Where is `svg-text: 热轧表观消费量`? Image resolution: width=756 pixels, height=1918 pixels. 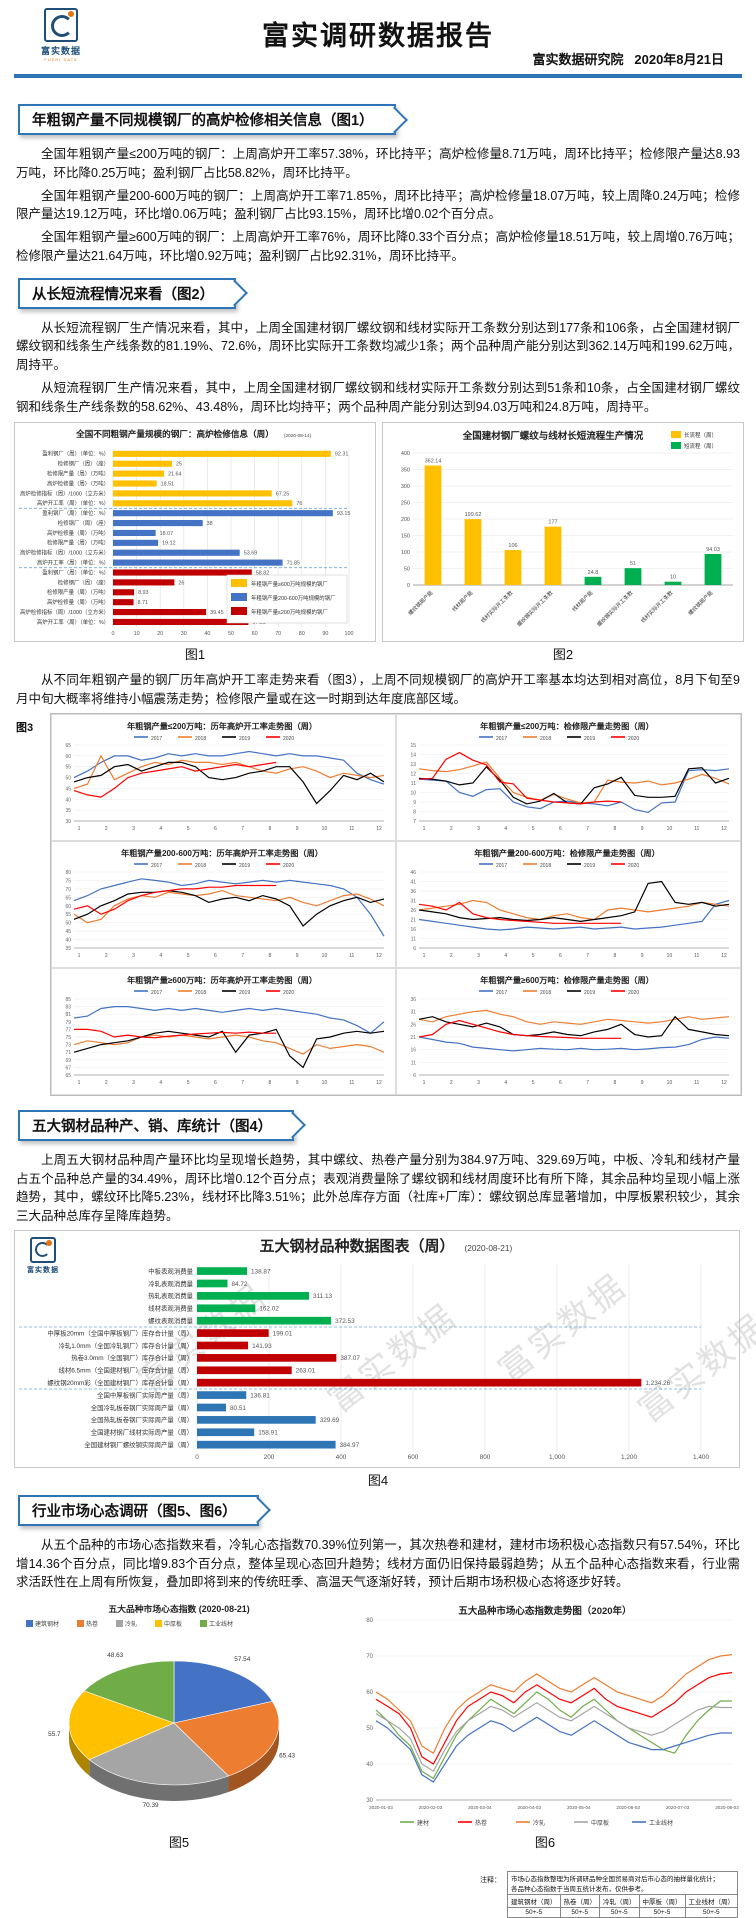 svg-text: 热轧表观消费量 is located at coordinates (170, 1295).